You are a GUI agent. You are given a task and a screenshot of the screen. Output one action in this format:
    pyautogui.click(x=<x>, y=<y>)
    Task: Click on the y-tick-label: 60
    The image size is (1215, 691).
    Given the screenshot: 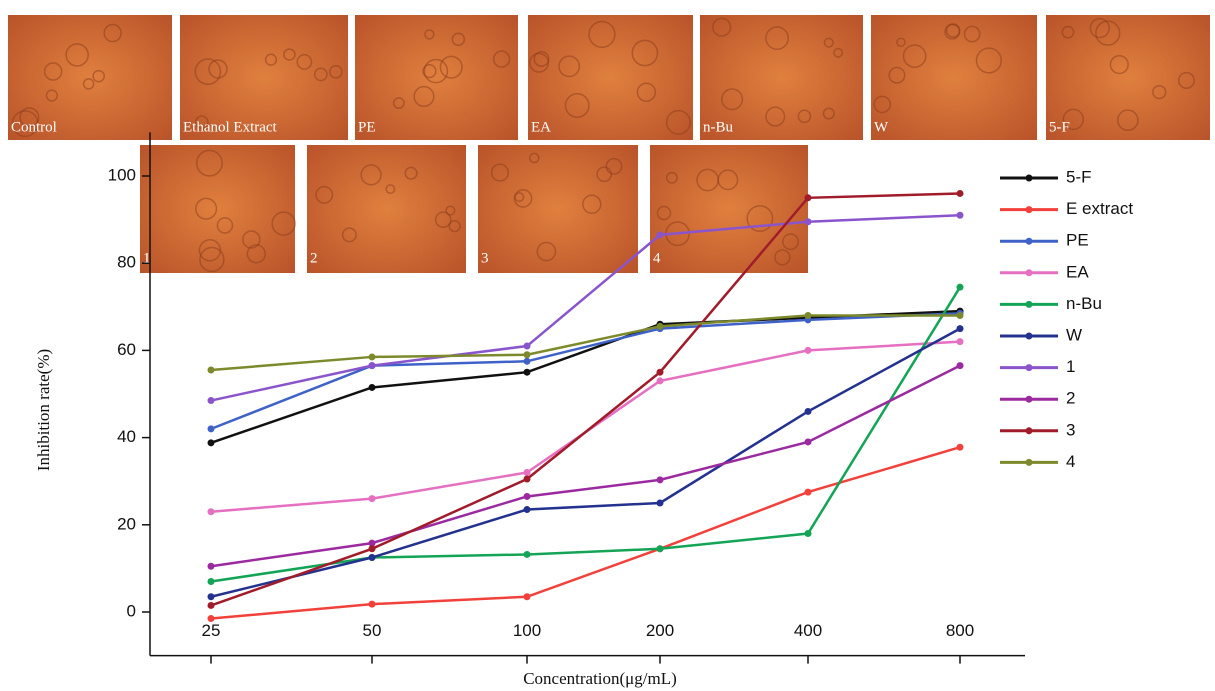 What is the action you would take?
    pyautogui.click(x=126, y=349)
    